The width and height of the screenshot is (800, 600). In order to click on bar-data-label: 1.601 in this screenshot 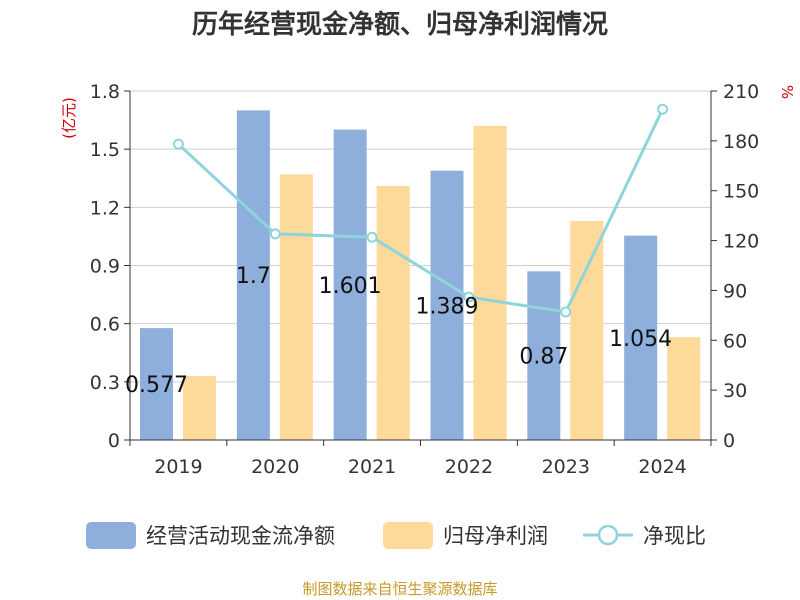, I will do `click(350, 286)`.